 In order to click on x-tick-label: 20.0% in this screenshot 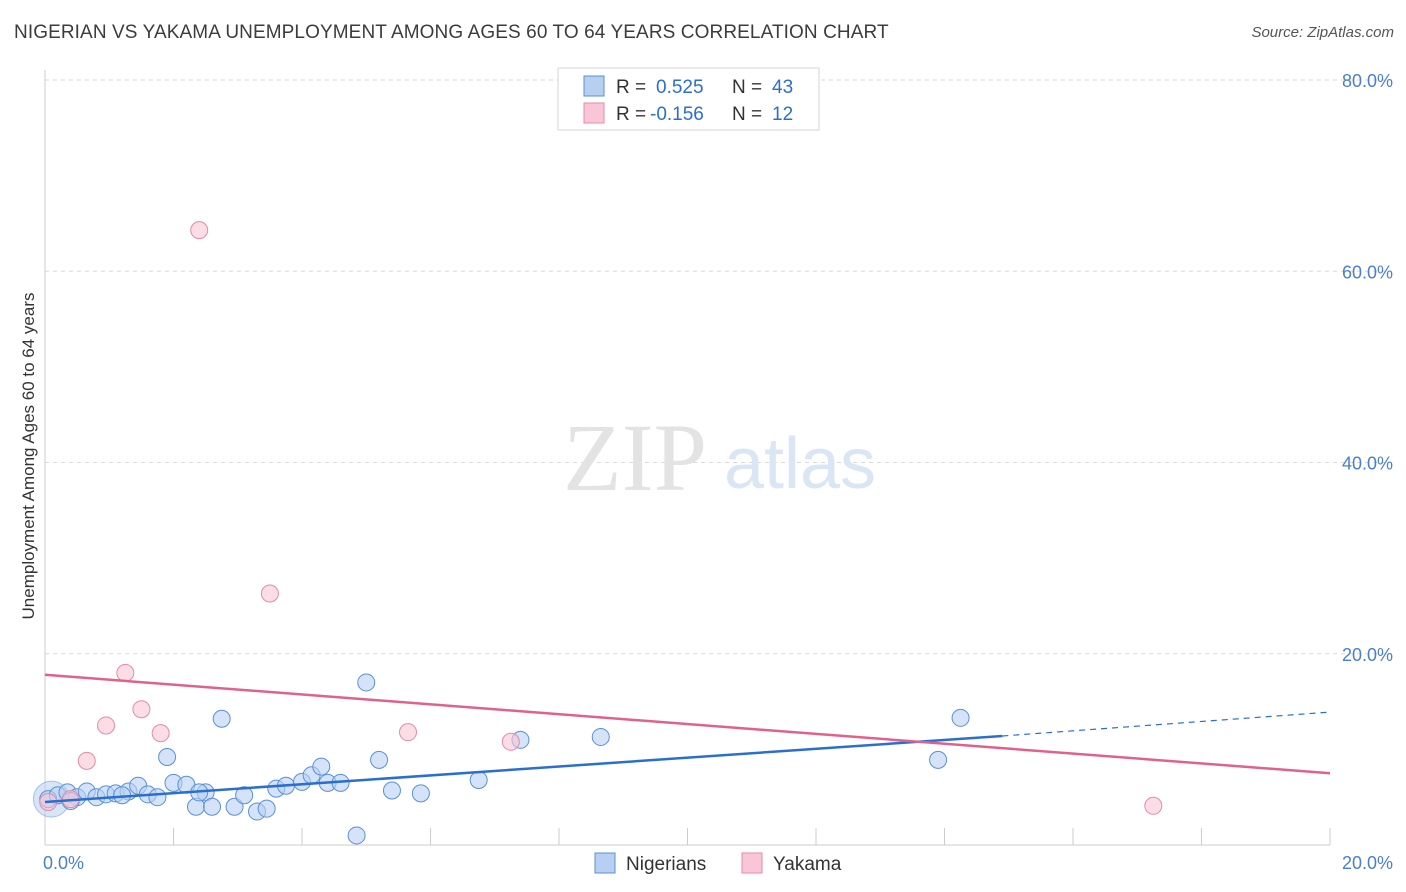, I will do `click(1367, 863)`.